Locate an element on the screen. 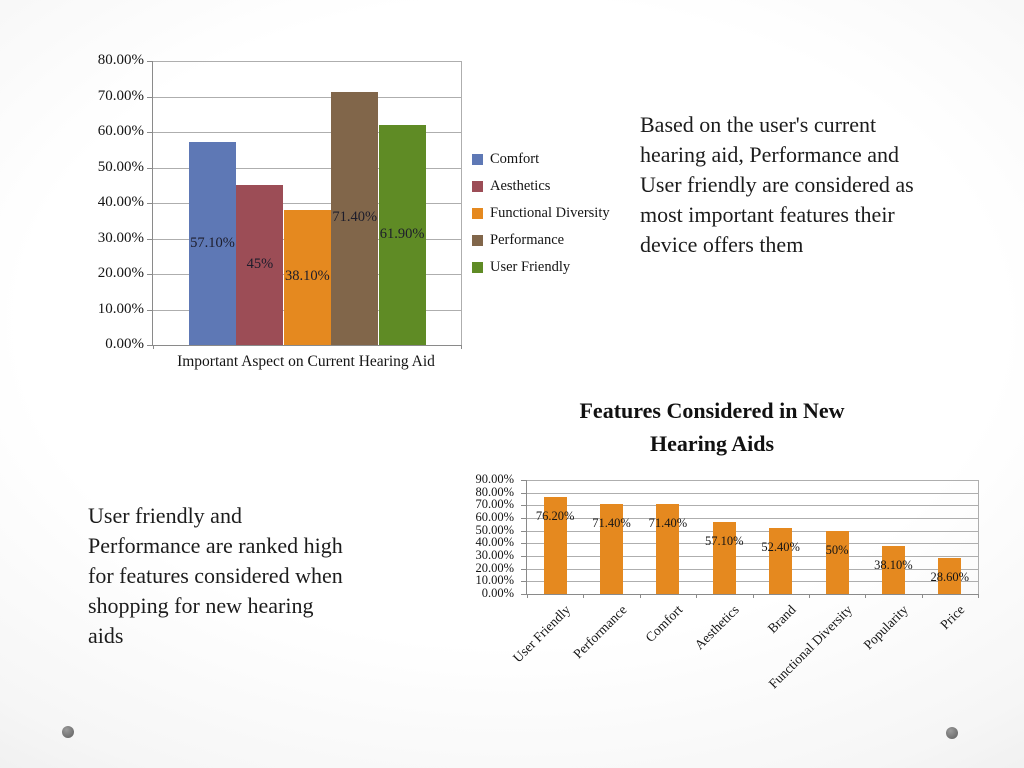 The image size is (1024, 768). legend-item: Aesthetics is located at coordinates (541, 186).